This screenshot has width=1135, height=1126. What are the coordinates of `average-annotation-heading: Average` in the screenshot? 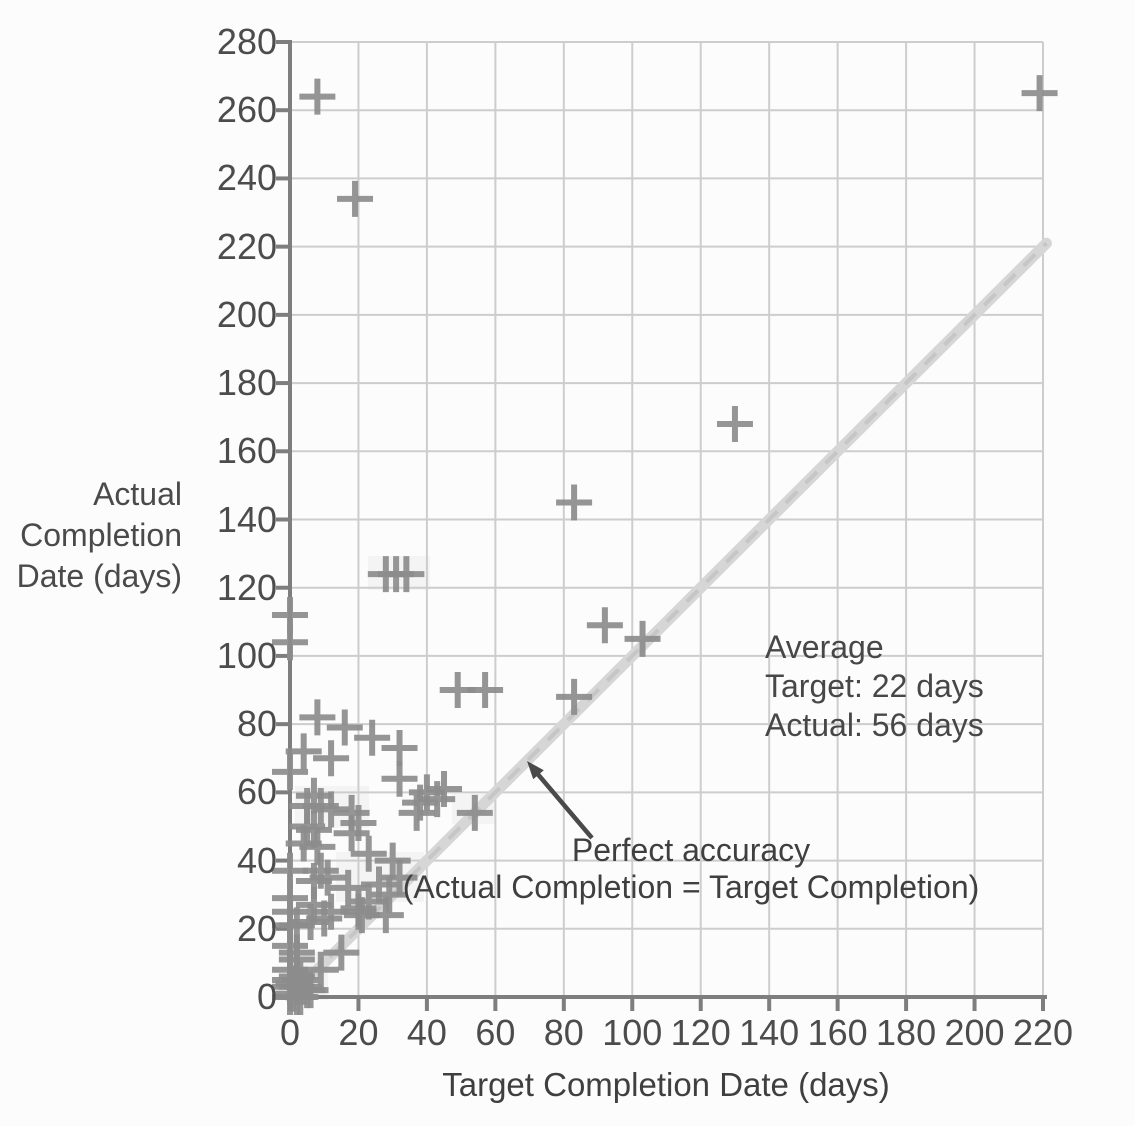 It's located at (824, 647).